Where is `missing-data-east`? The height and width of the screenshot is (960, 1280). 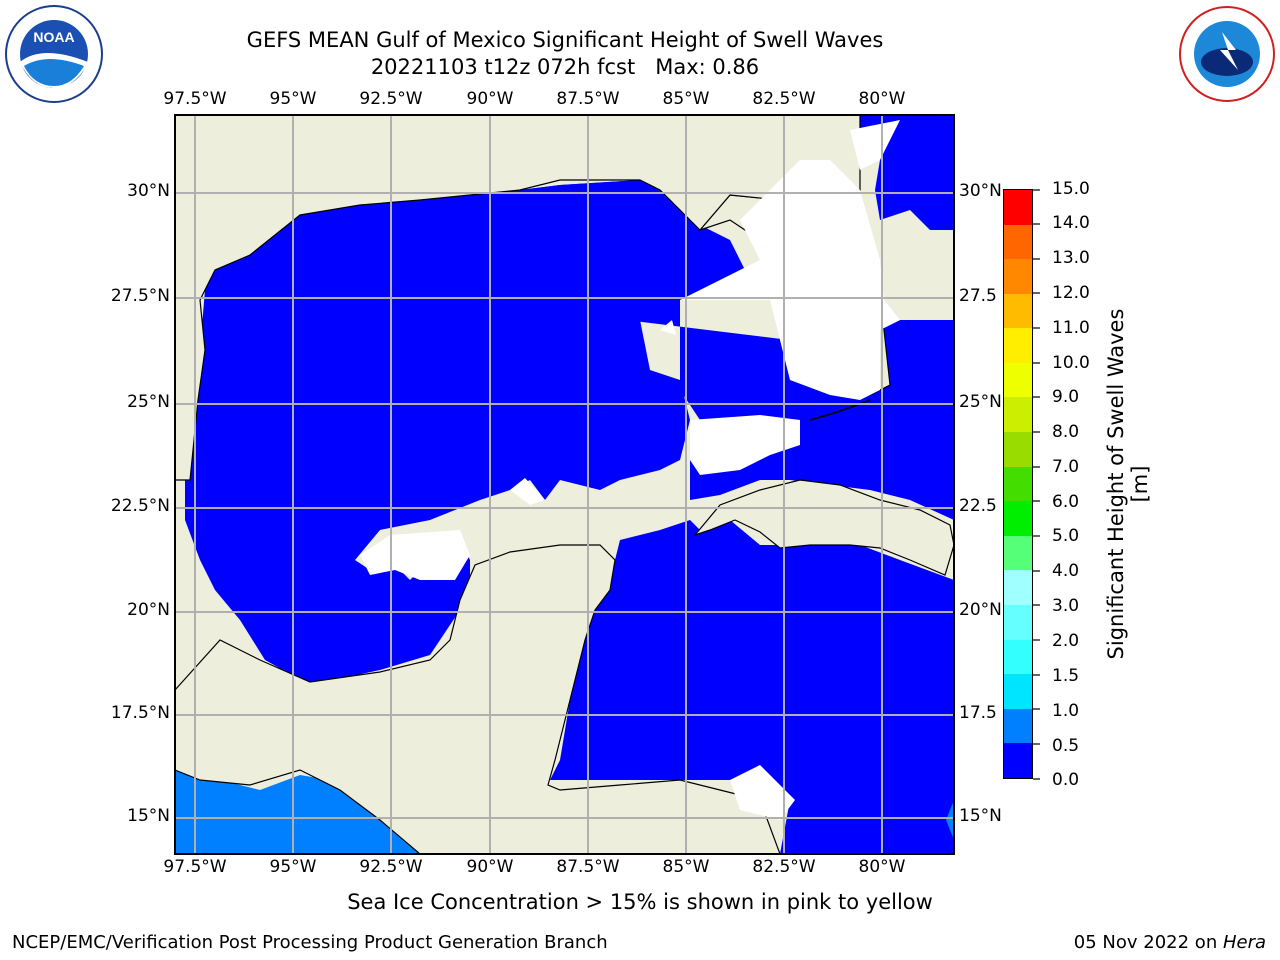 missing-data-east is located at coordinates (790, 280).